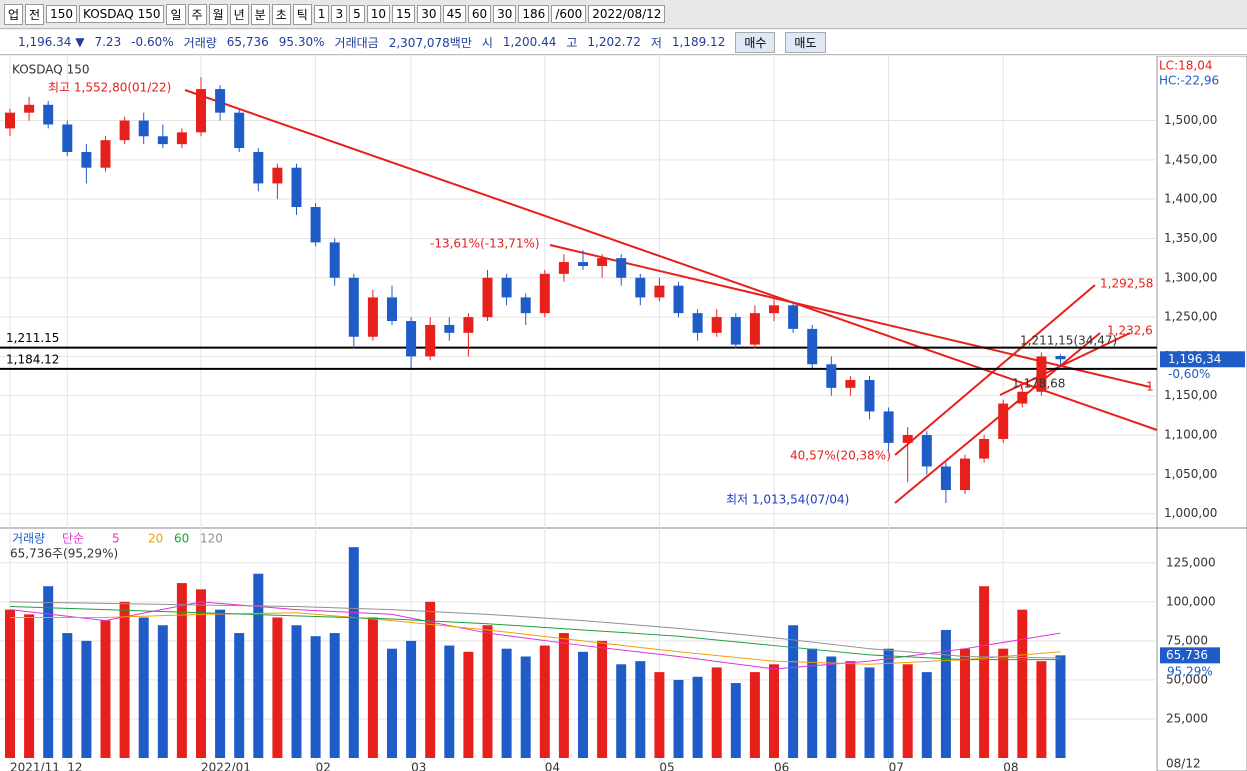  Describe the element at coordinates (32, 338) in the screenshot. I see `hline-label: 1,211.15` at that location.